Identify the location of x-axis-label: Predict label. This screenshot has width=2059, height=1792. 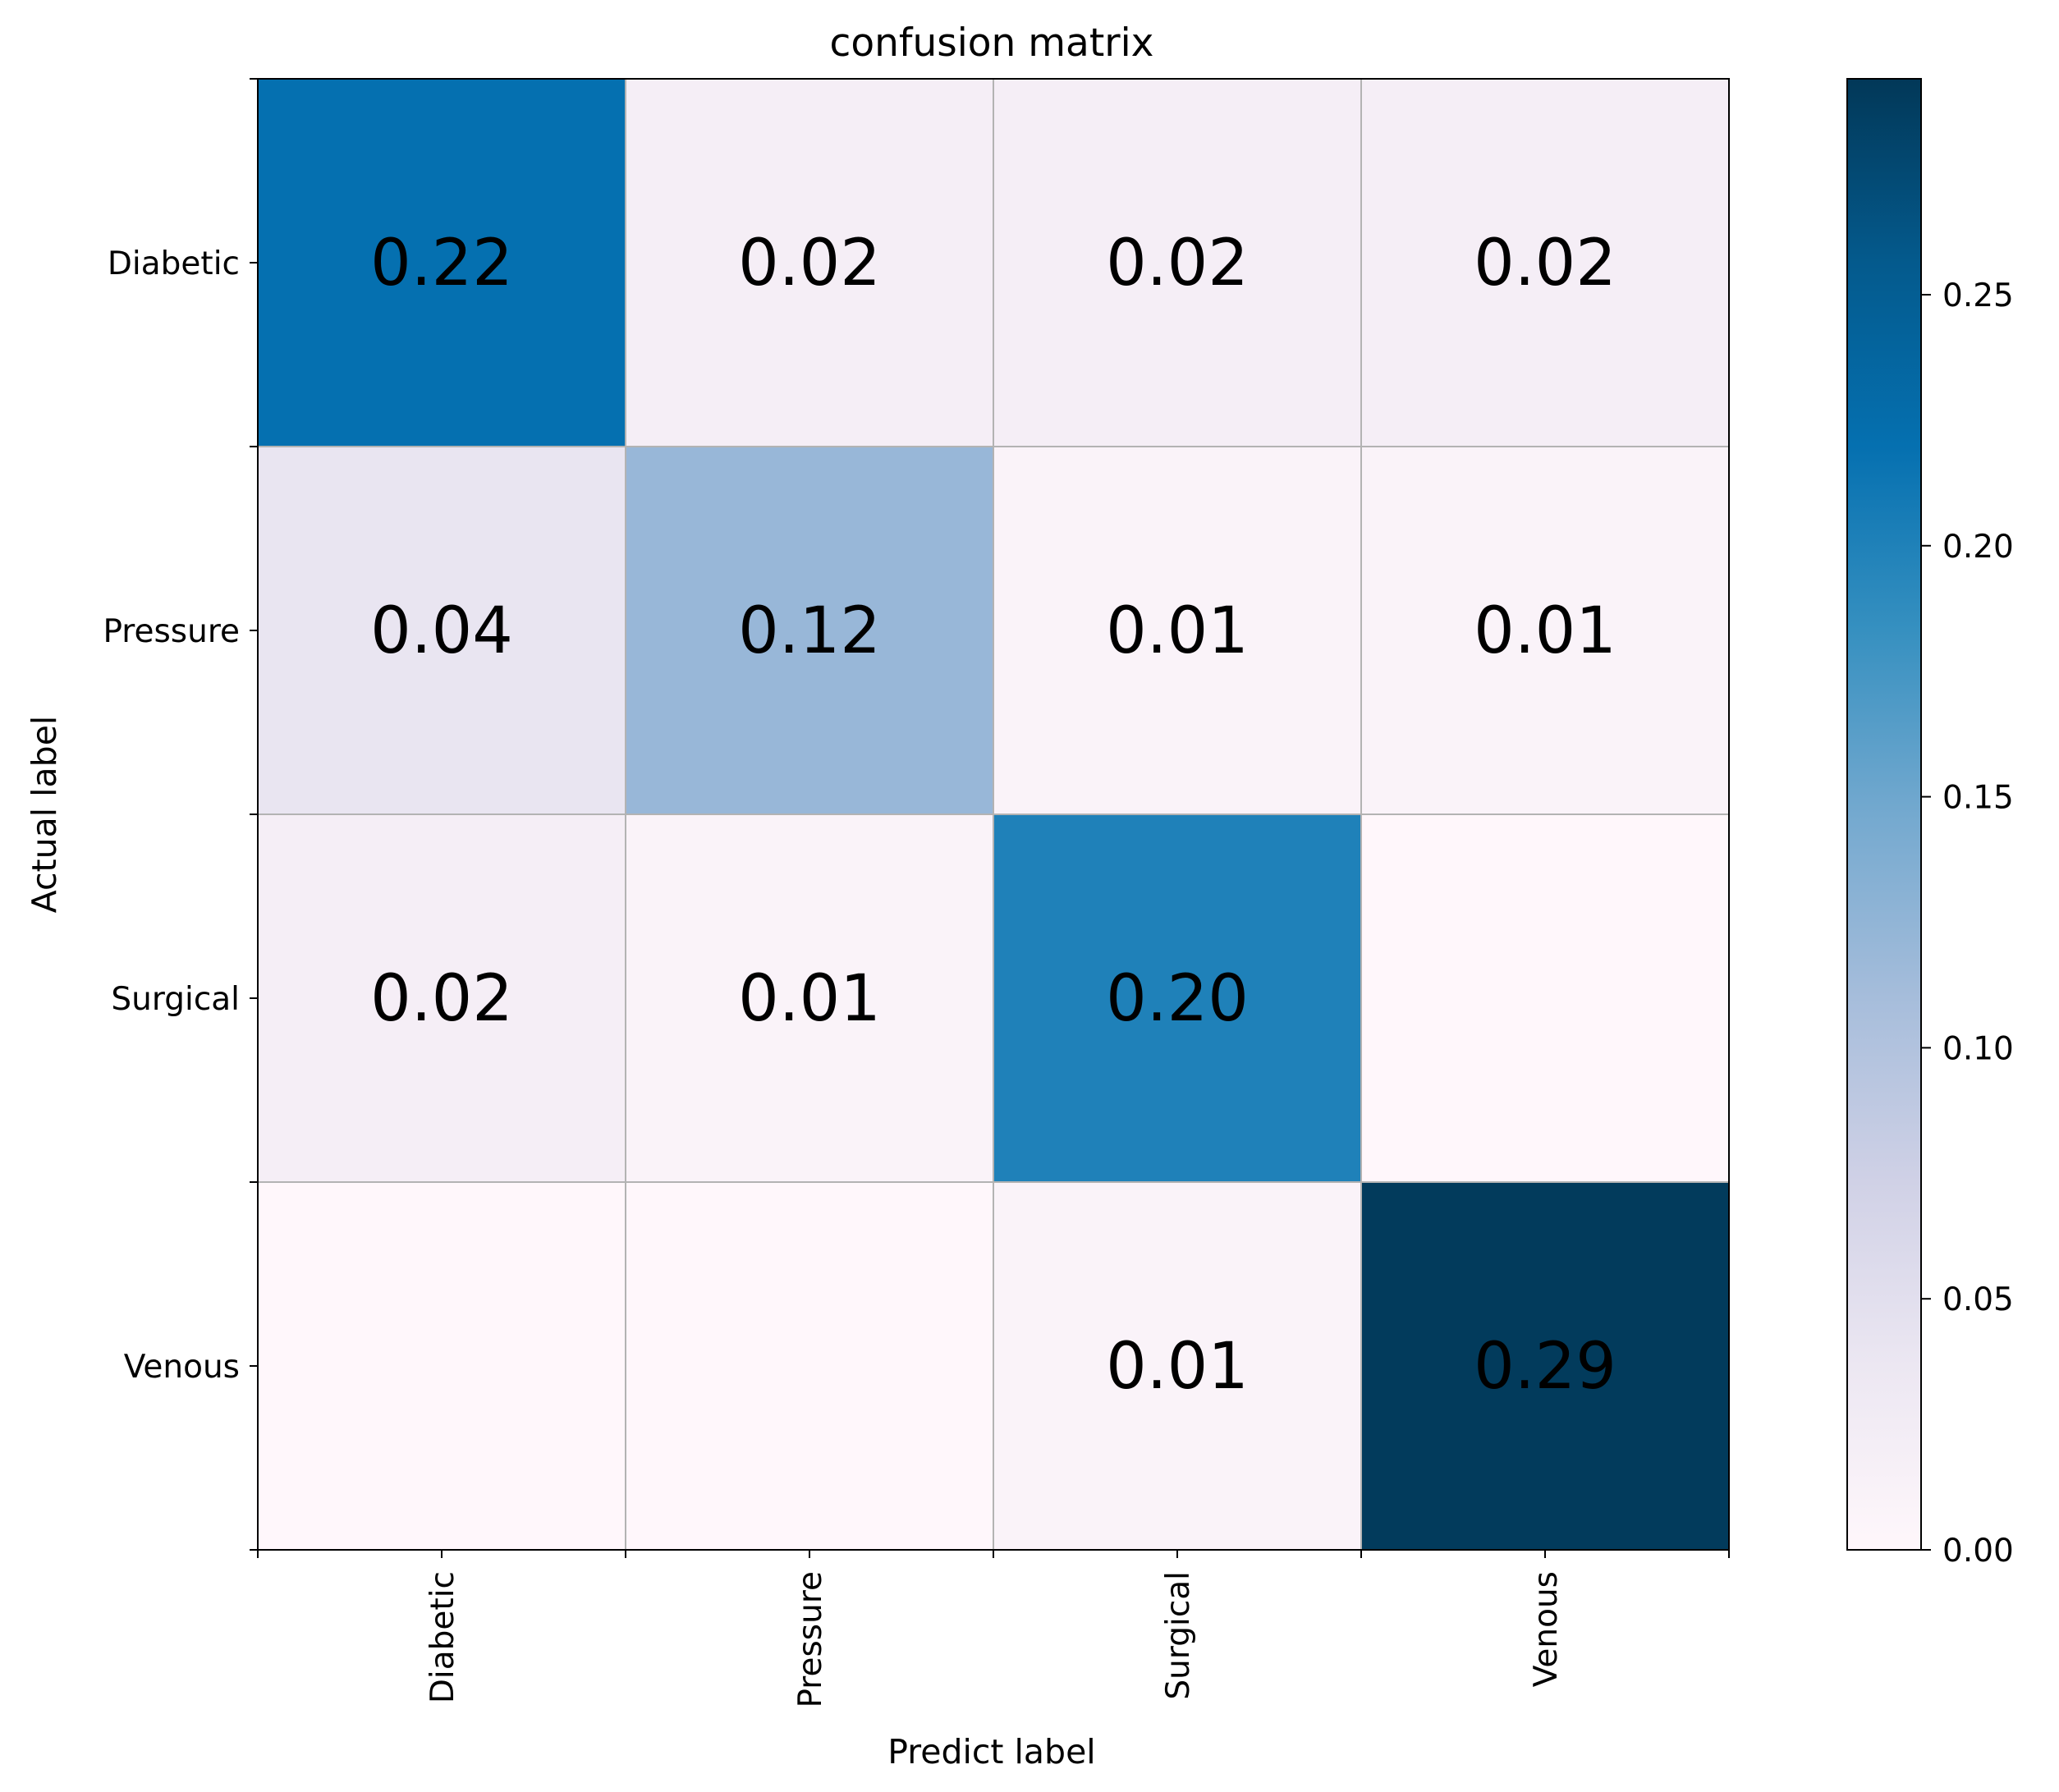
(991, 1751).